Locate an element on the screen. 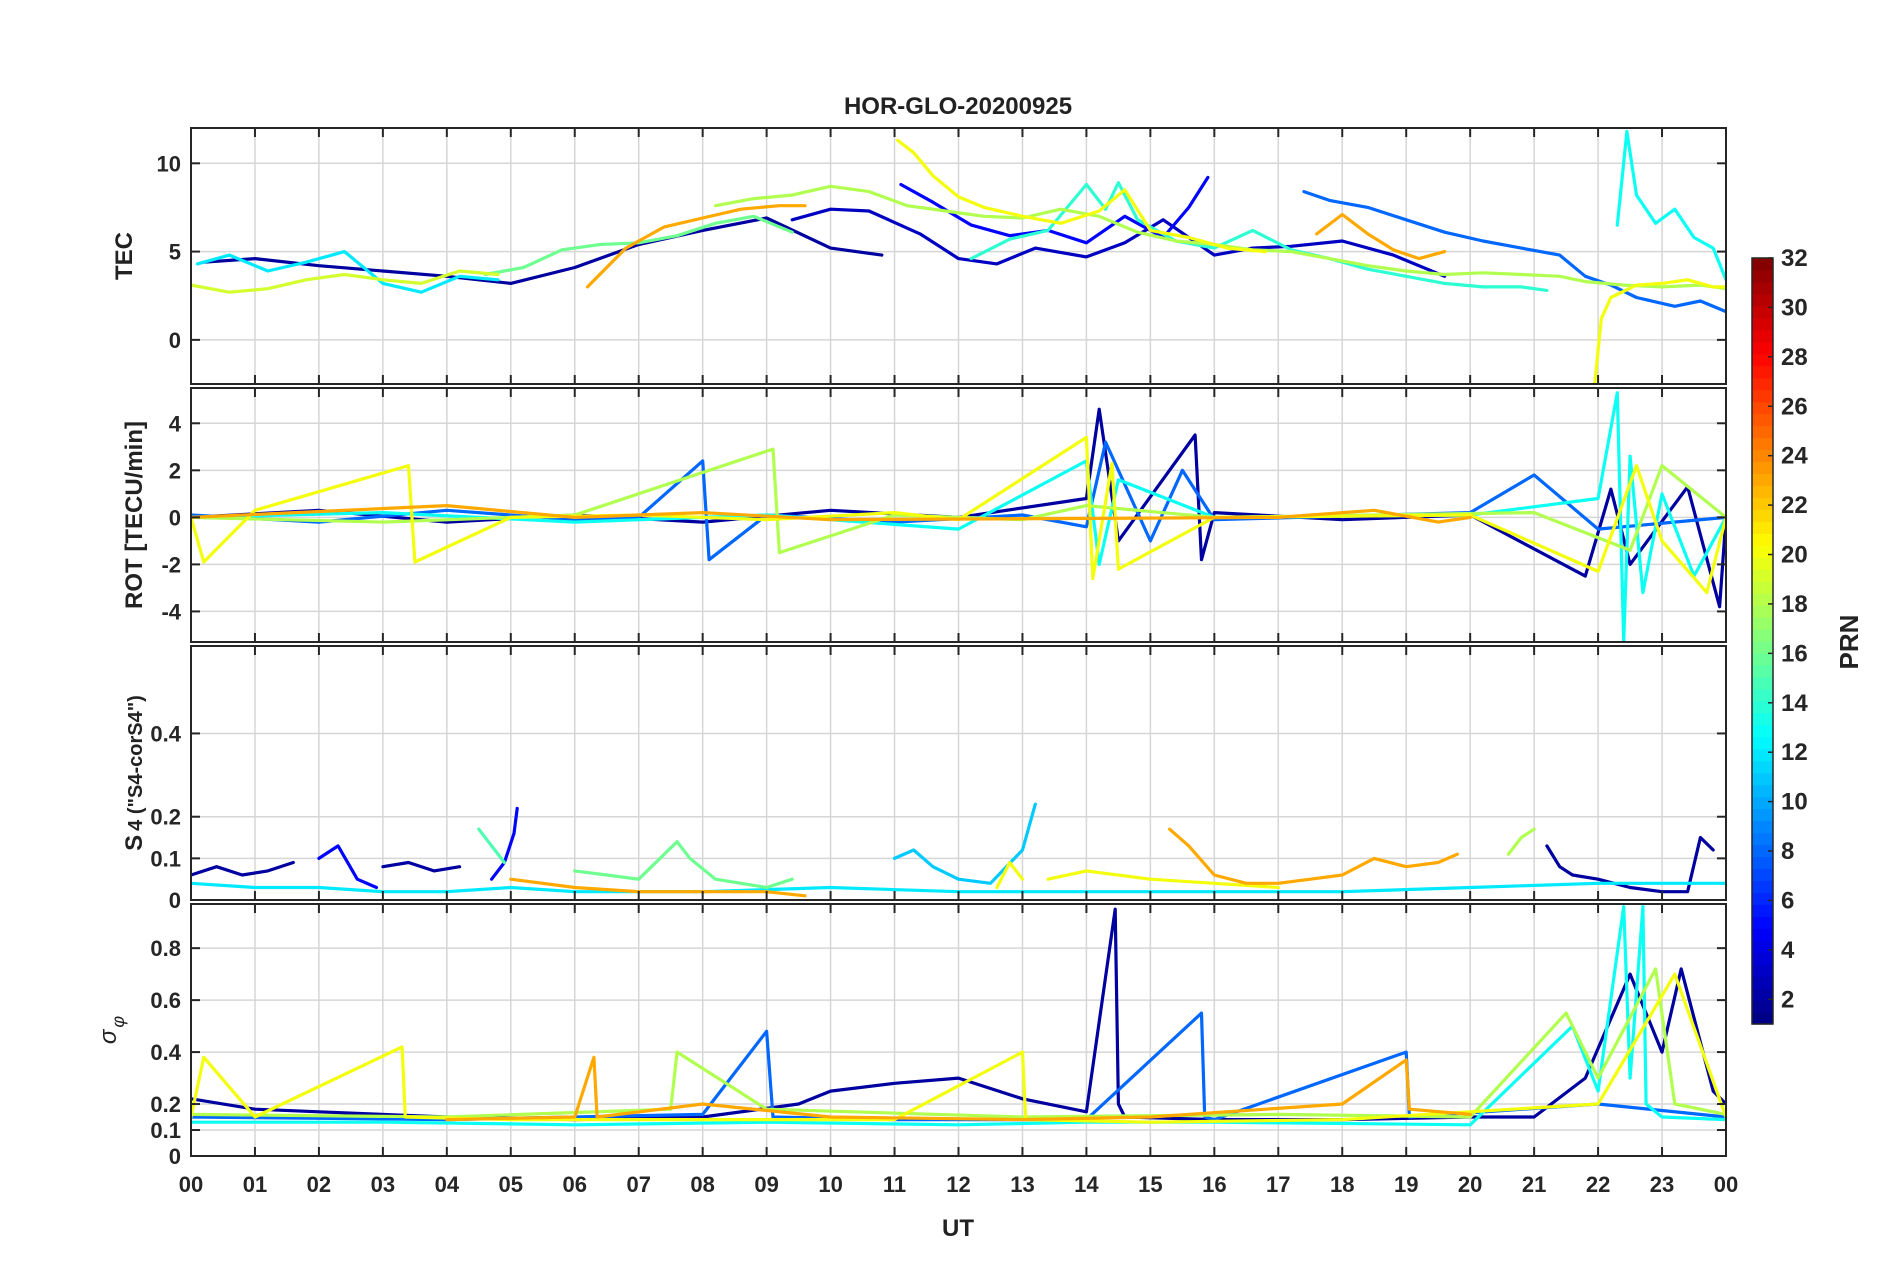 This screenshot has height=1277, width=1902. colorbar-tick-label: 12 is located at coordinates (1794, 752).